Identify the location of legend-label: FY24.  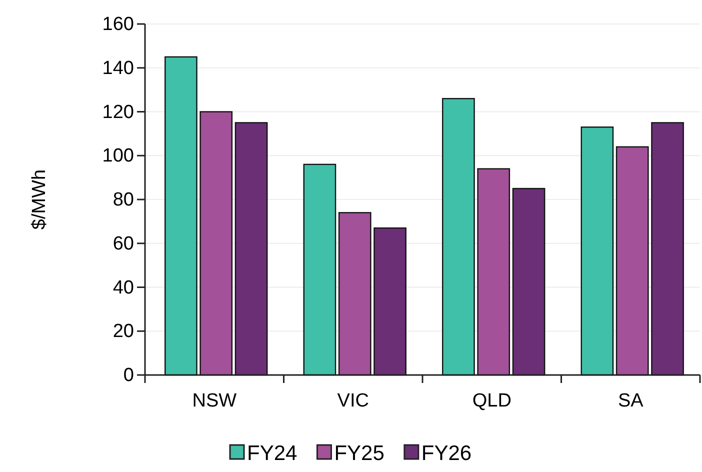
(272, 453).